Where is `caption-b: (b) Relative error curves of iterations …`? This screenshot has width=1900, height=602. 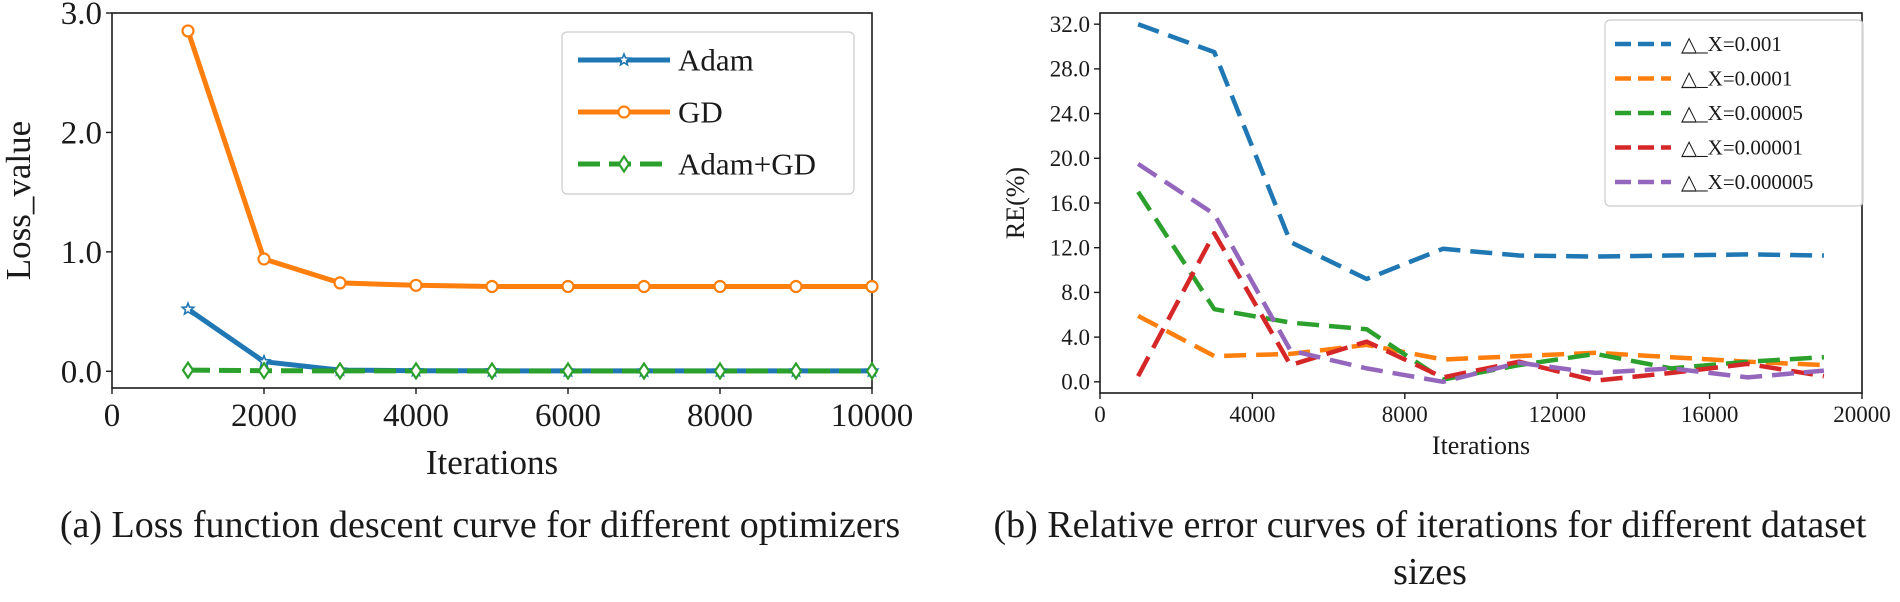
caption-b: (b) Relative error curves of iterations … is located at coordinates (1430, 548).